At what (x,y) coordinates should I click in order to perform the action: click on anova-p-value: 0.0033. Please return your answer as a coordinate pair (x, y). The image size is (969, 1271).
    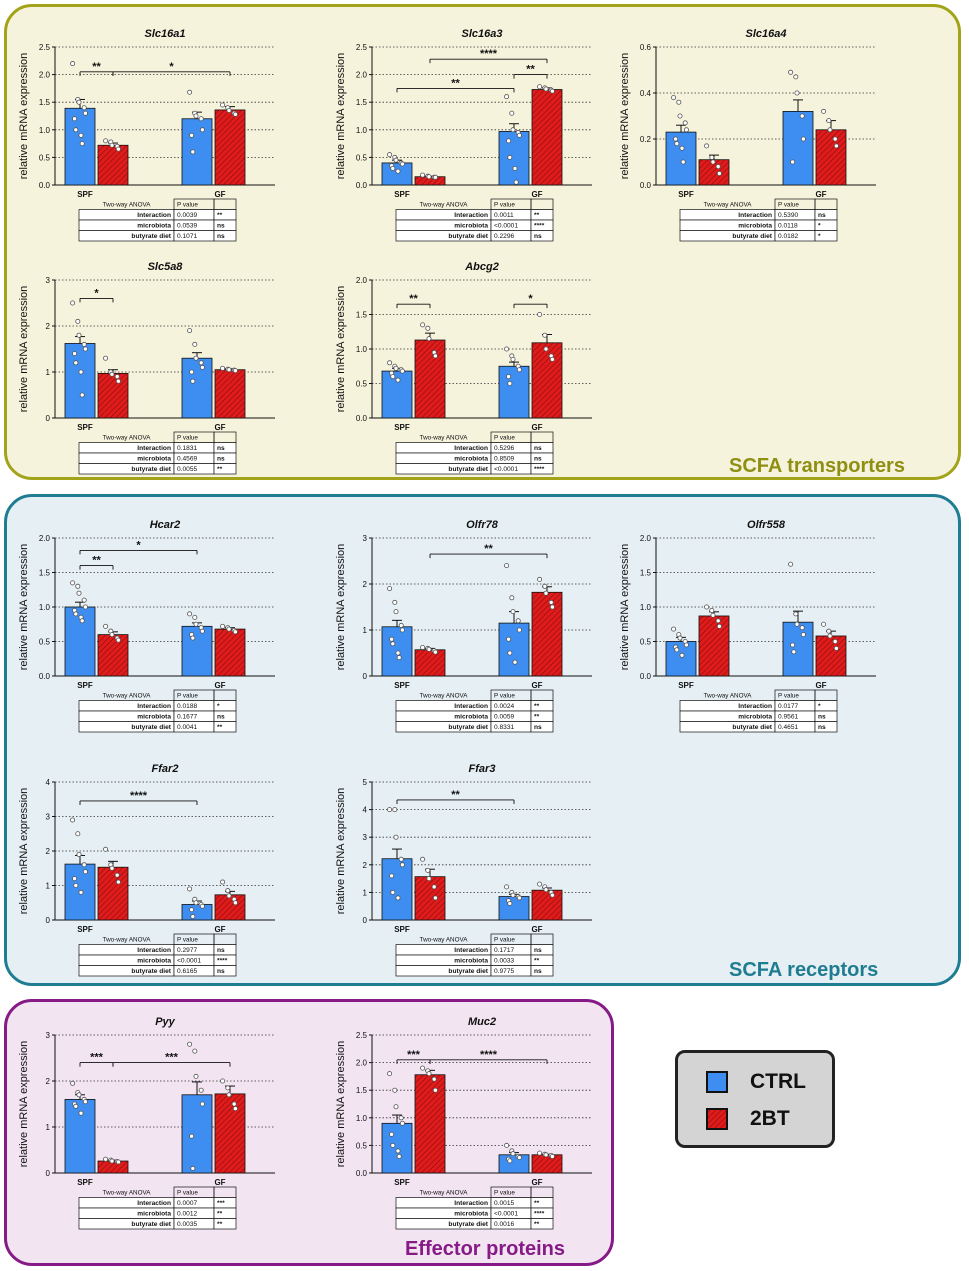
    Looking at the image, I should click on (504, 961).